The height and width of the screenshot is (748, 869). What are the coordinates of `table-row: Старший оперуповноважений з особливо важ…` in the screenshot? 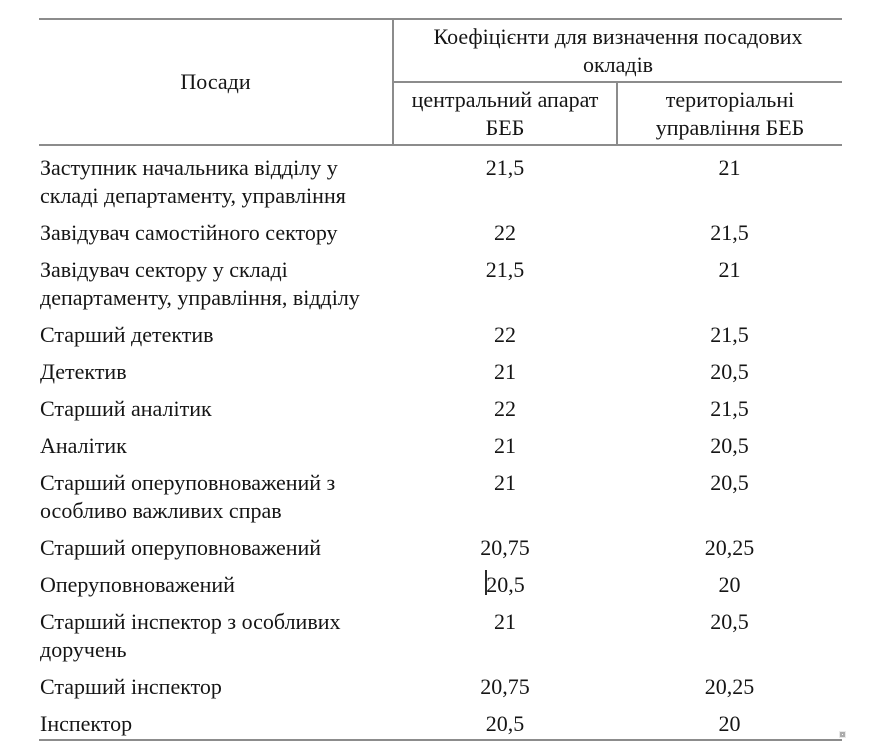 It's located at (440, 493).